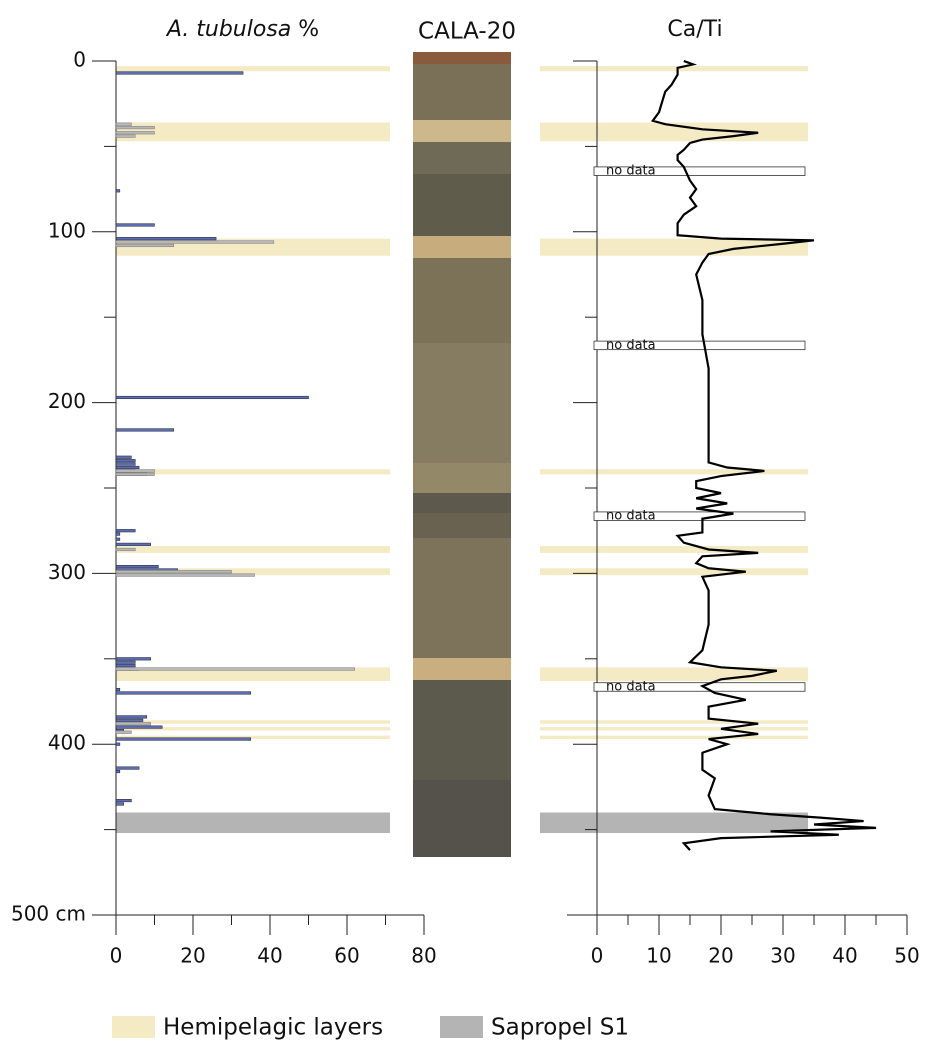 Image resolution: width=925 pixels, height=1044 pixels. Describe the element at coordinates (308, 29) in the screenshot. I see `title-unit: %` at that location.